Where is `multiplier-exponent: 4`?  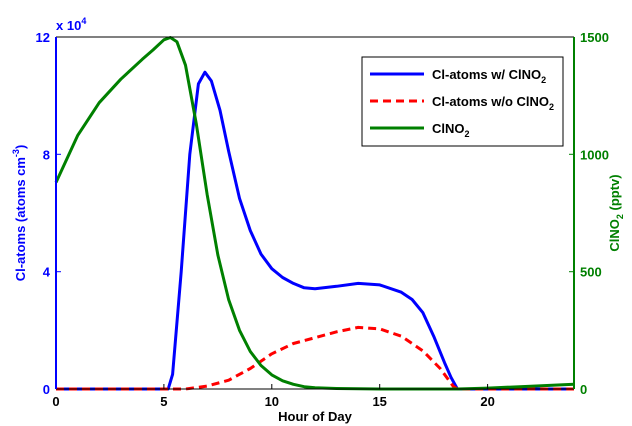
multiplier-exponent: 4 is located at coordinates (83, 21).